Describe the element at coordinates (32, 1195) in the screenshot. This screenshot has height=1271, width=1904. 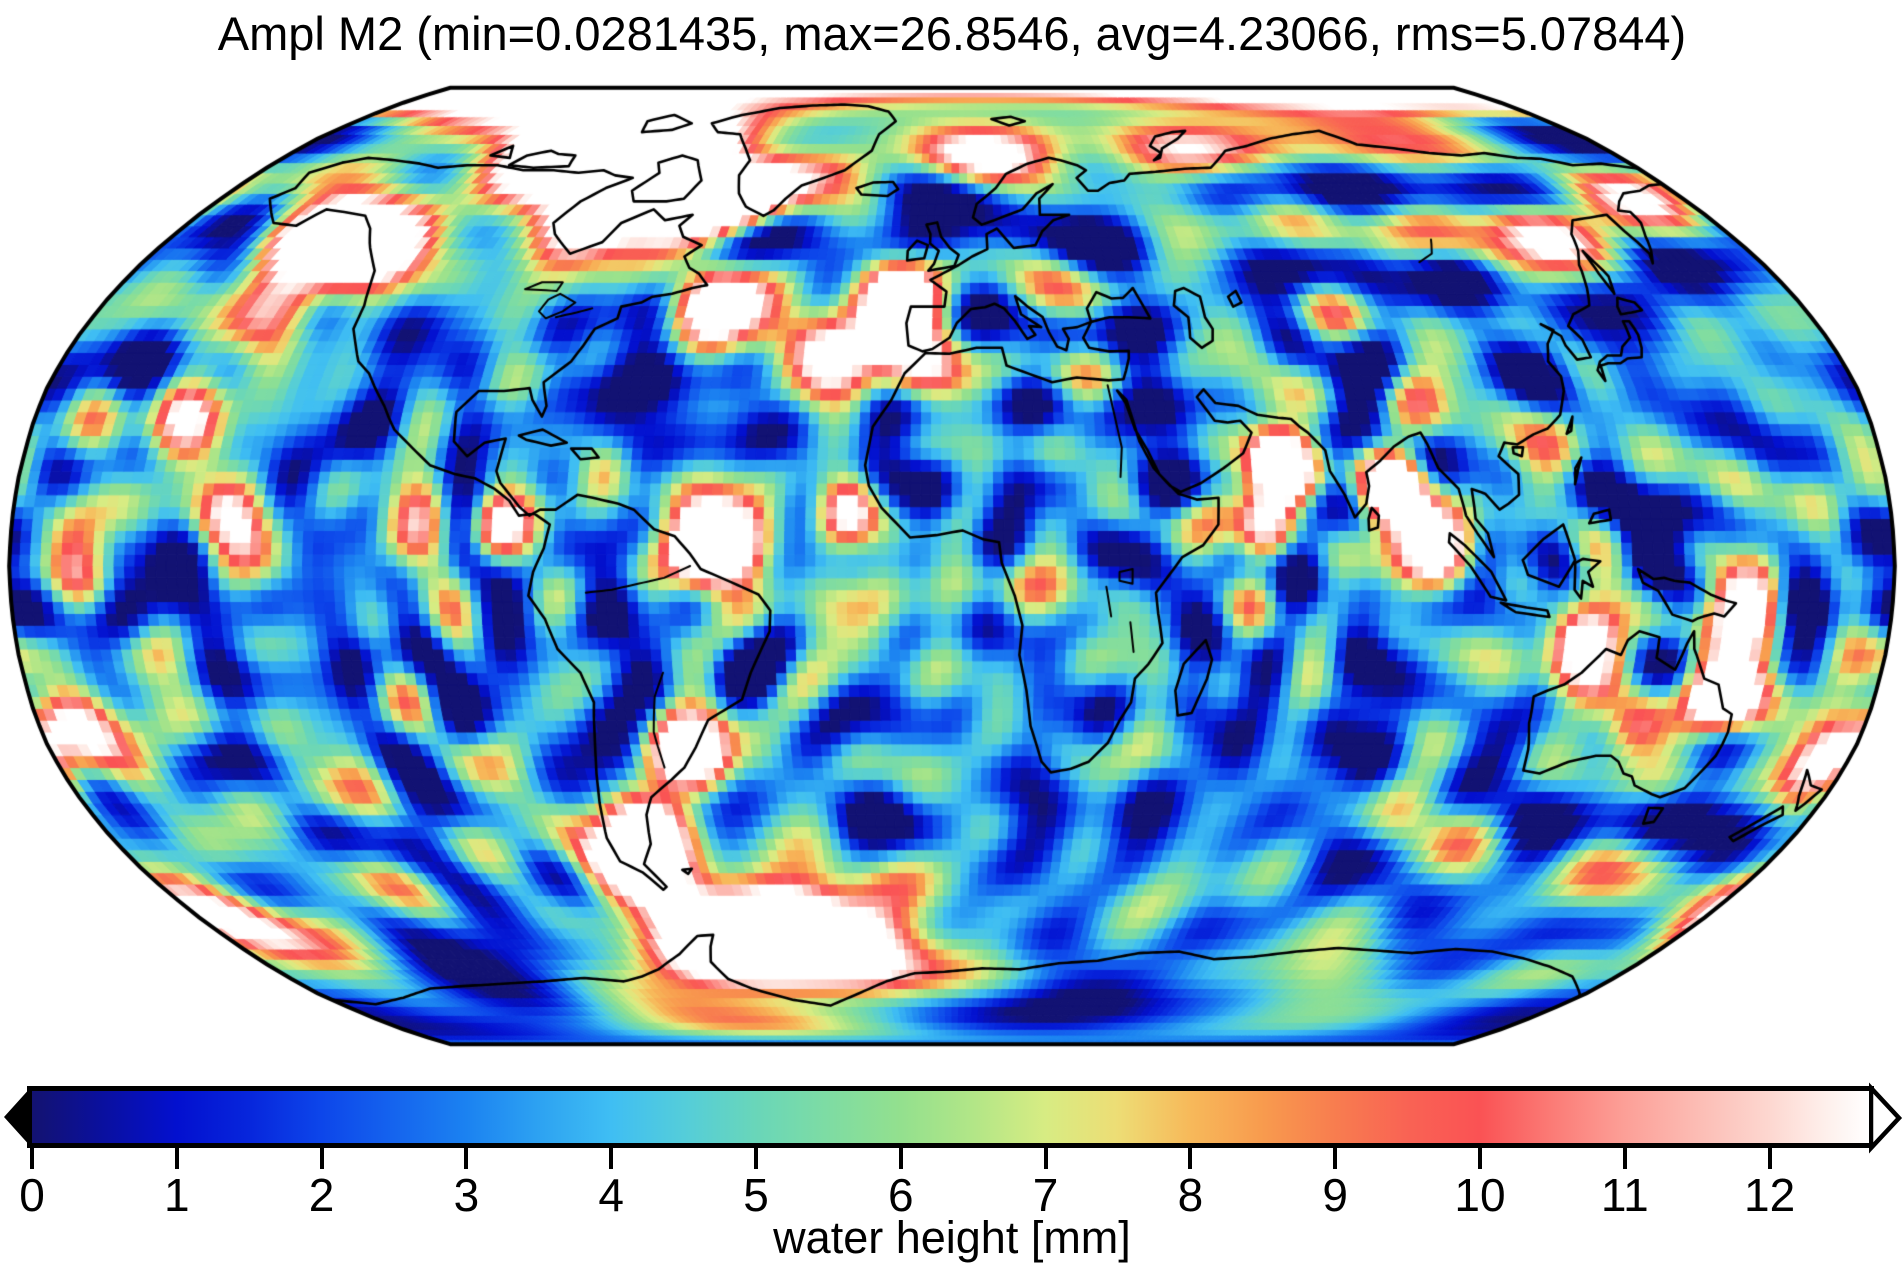
I see `colorbar-tick-label: 0` at that location.